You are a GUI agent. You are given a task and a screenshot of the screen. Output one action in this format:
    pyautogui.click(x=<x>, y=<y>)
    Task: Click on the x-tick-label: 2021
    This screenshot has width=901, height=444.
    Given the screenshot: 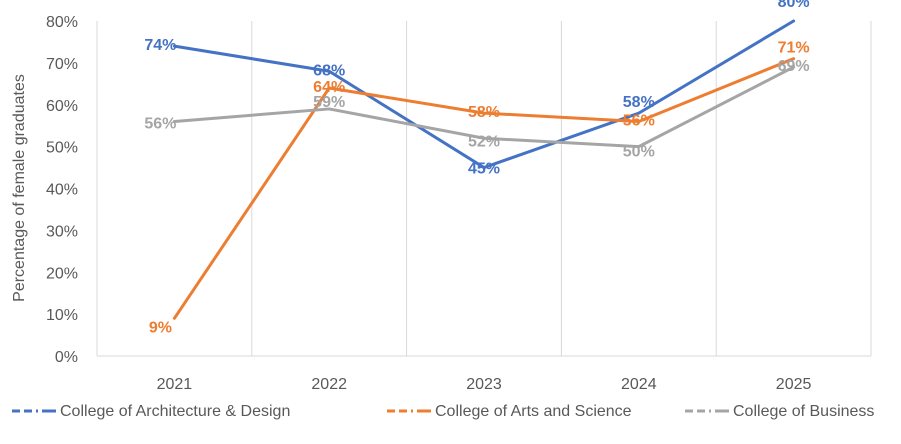 What is the action you would take?
    pyautogui.click(x=175, y=384)
    